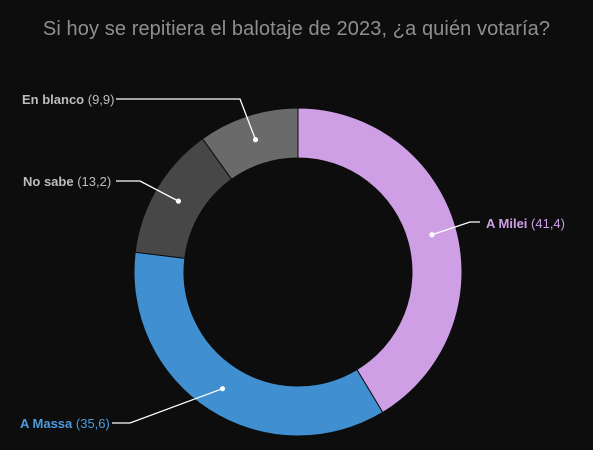  I want to click on slice-label-name: No sabe, so click(50, 181).